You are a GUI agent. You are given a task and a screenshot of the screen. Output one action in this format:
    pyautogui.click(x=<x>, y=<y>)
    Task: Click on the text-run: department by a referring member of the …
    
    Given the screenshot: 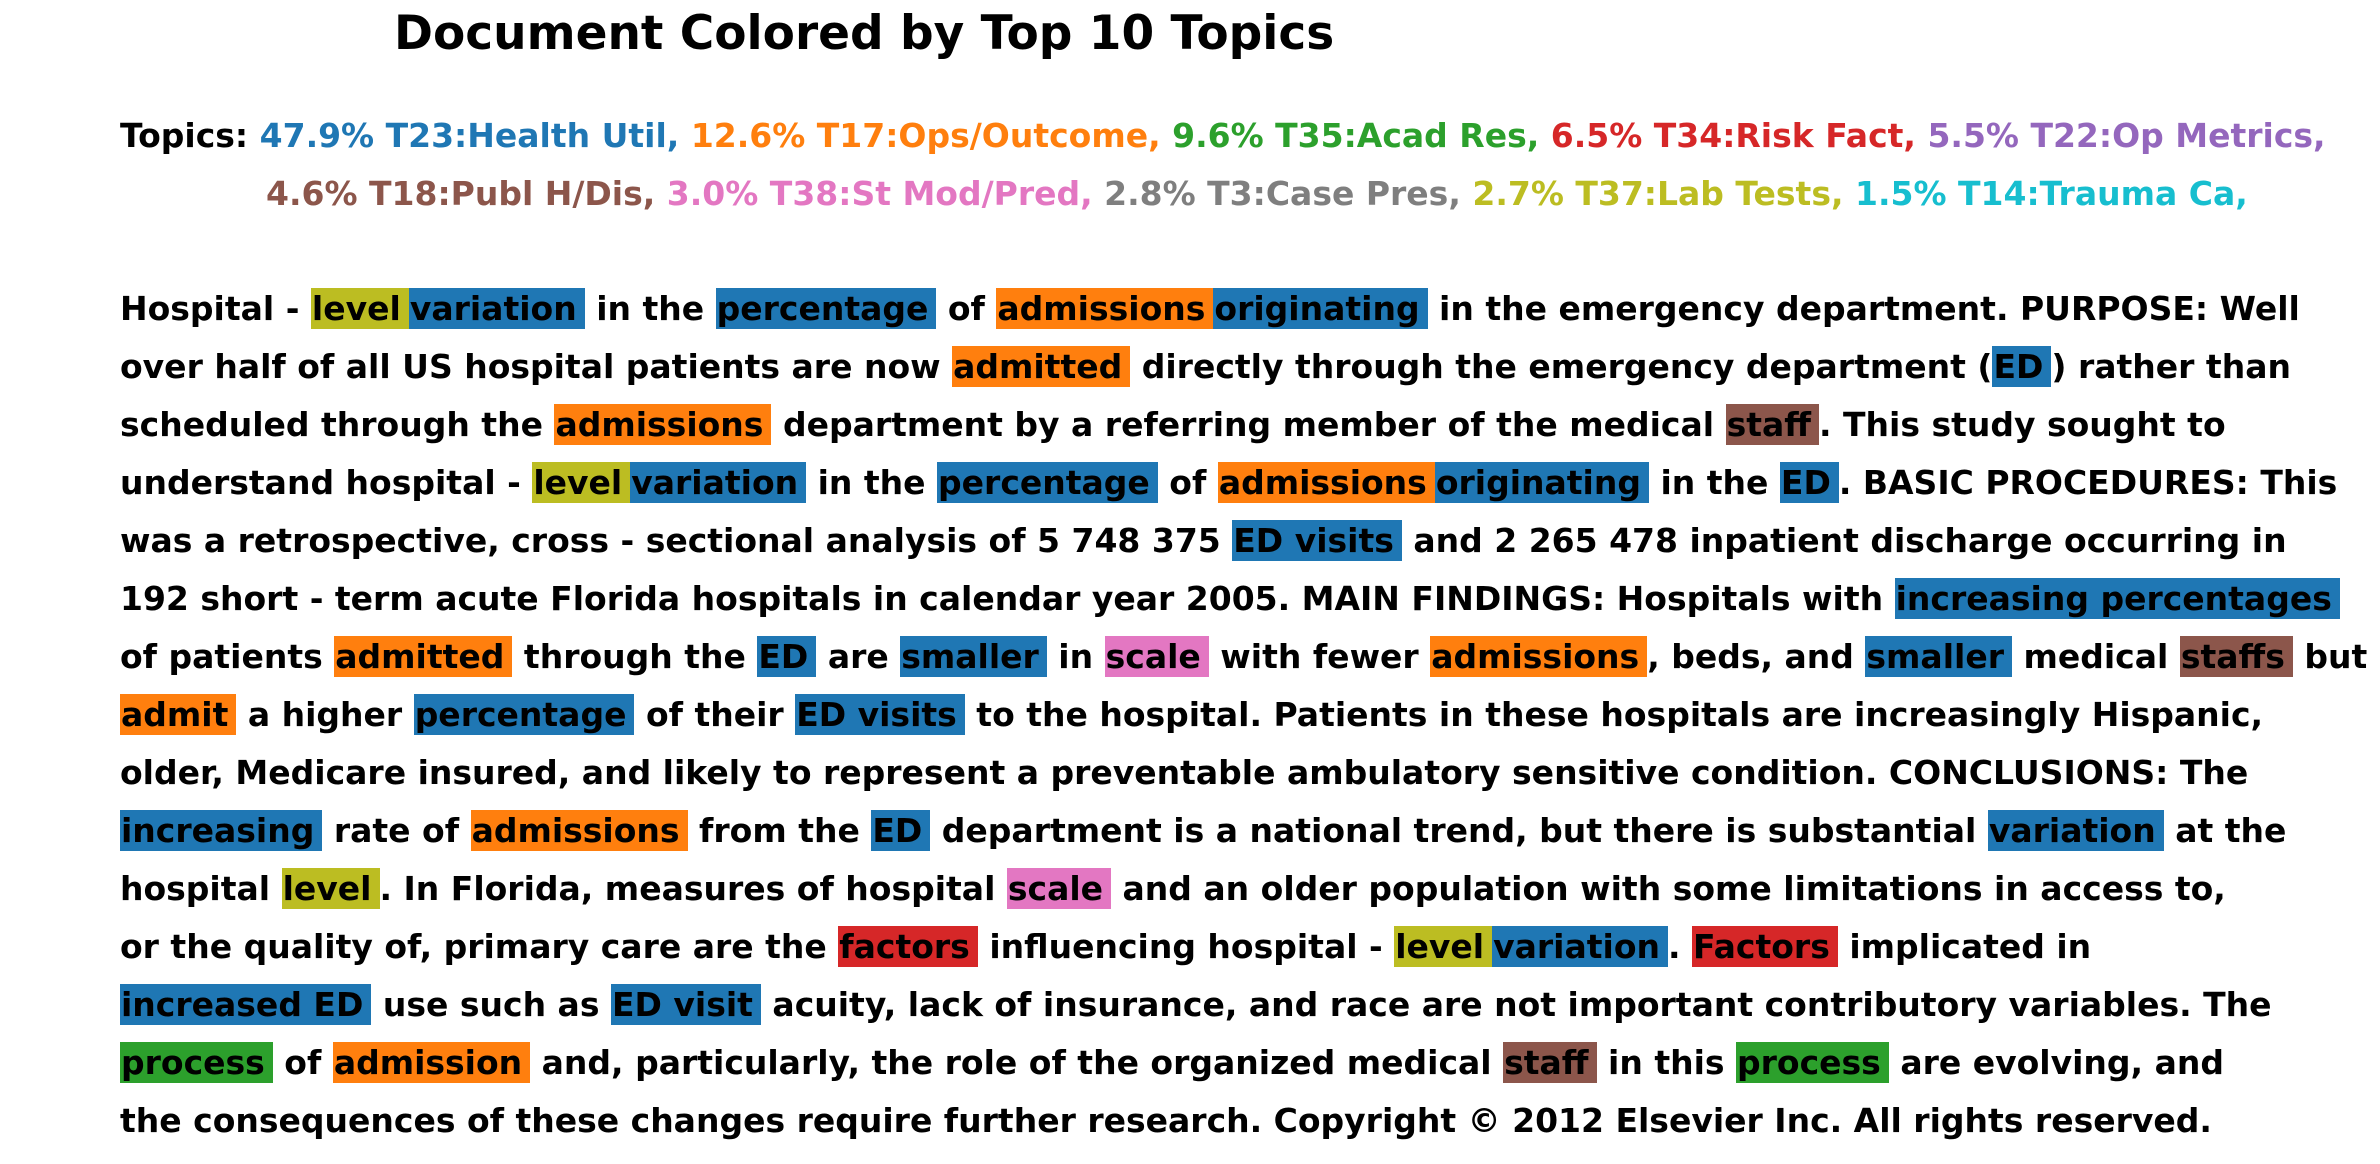 What is the action you would take?
    pyautogui.click(x=1248, y=424)
    